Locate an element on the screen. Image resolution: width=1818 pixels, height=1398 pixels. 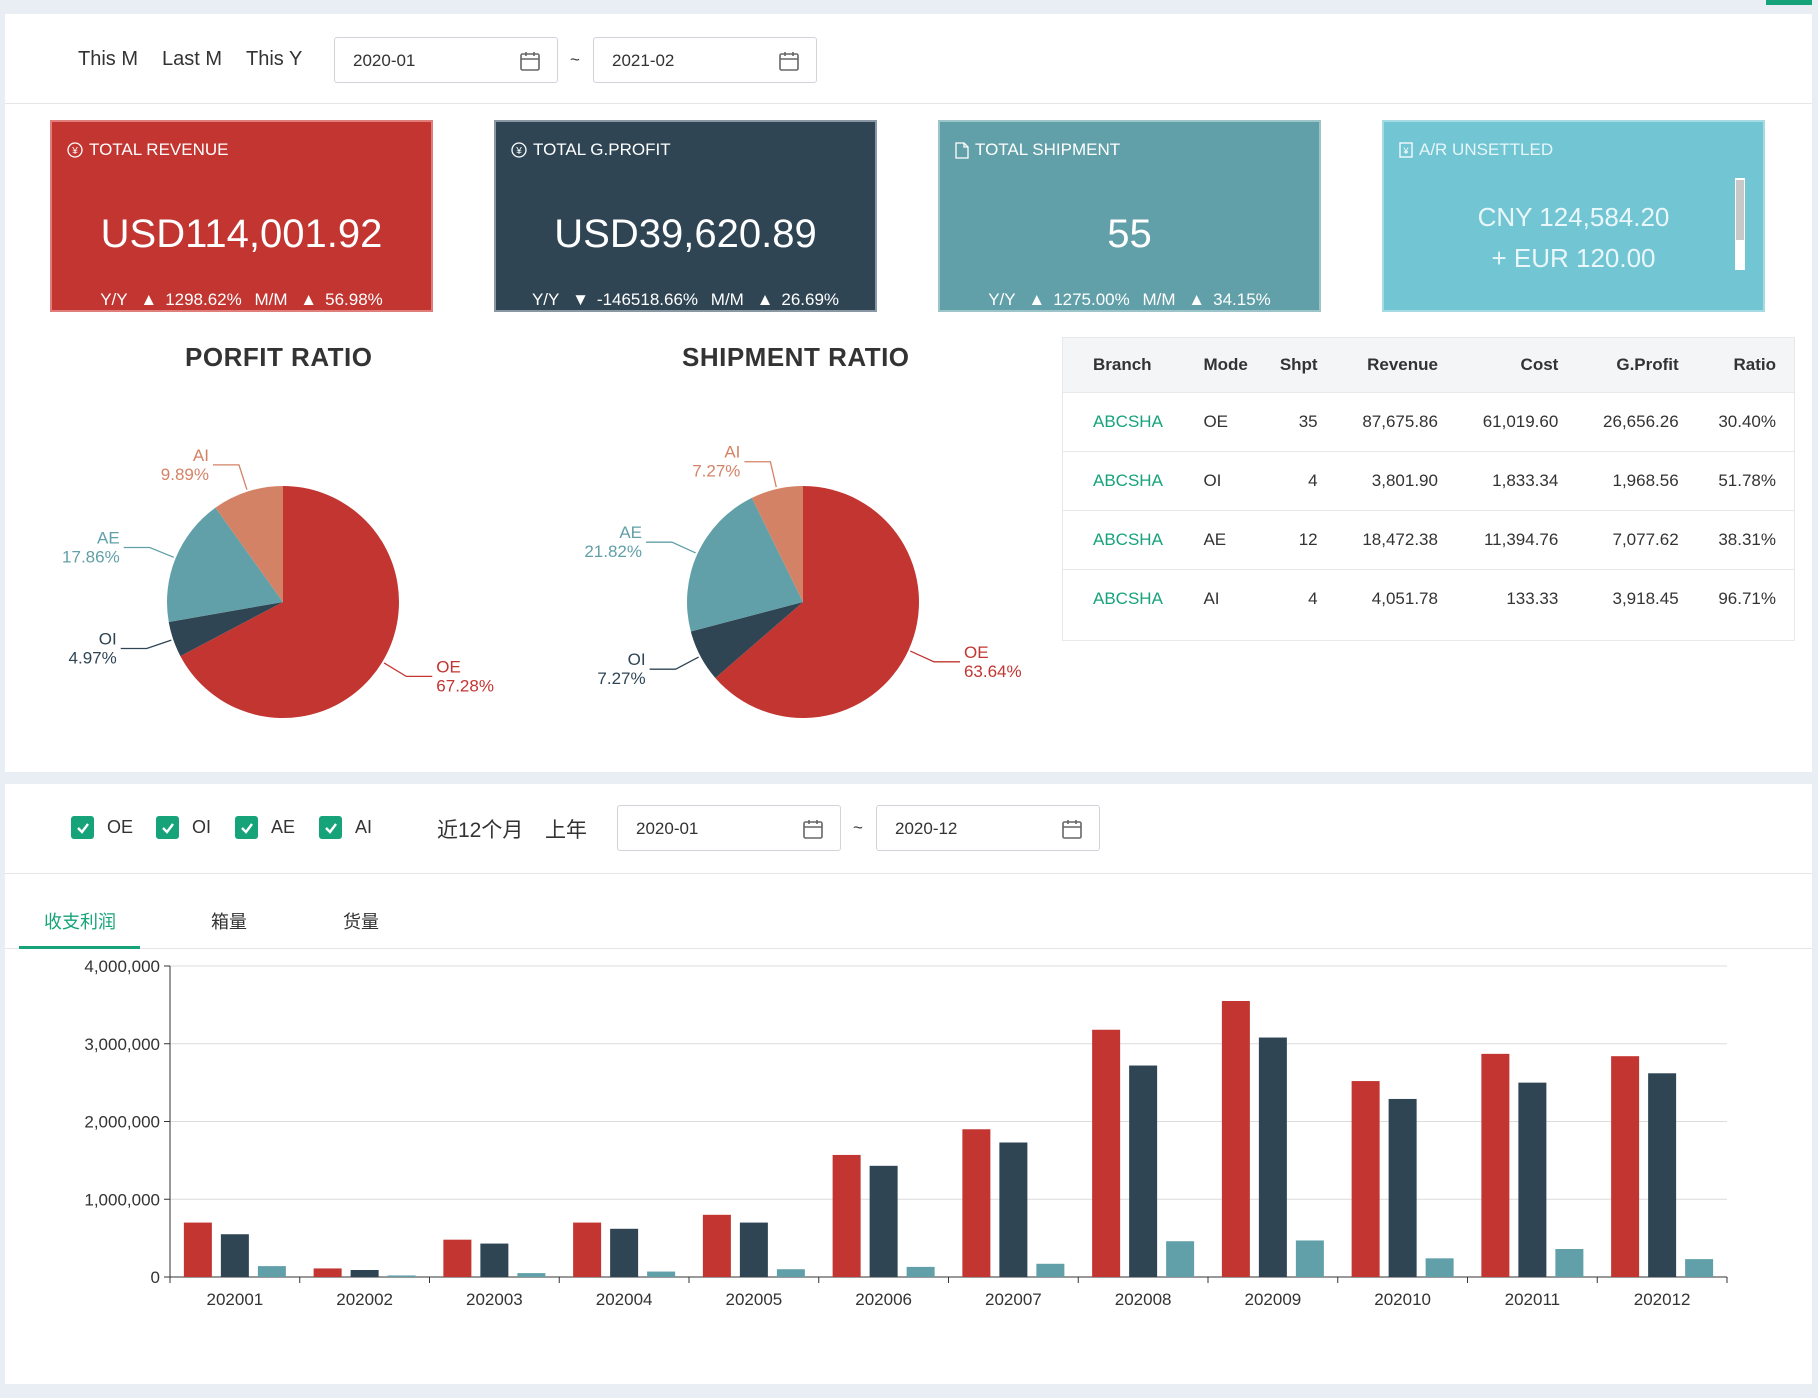
scrollbar-track is located at coordinates (1740, 224).